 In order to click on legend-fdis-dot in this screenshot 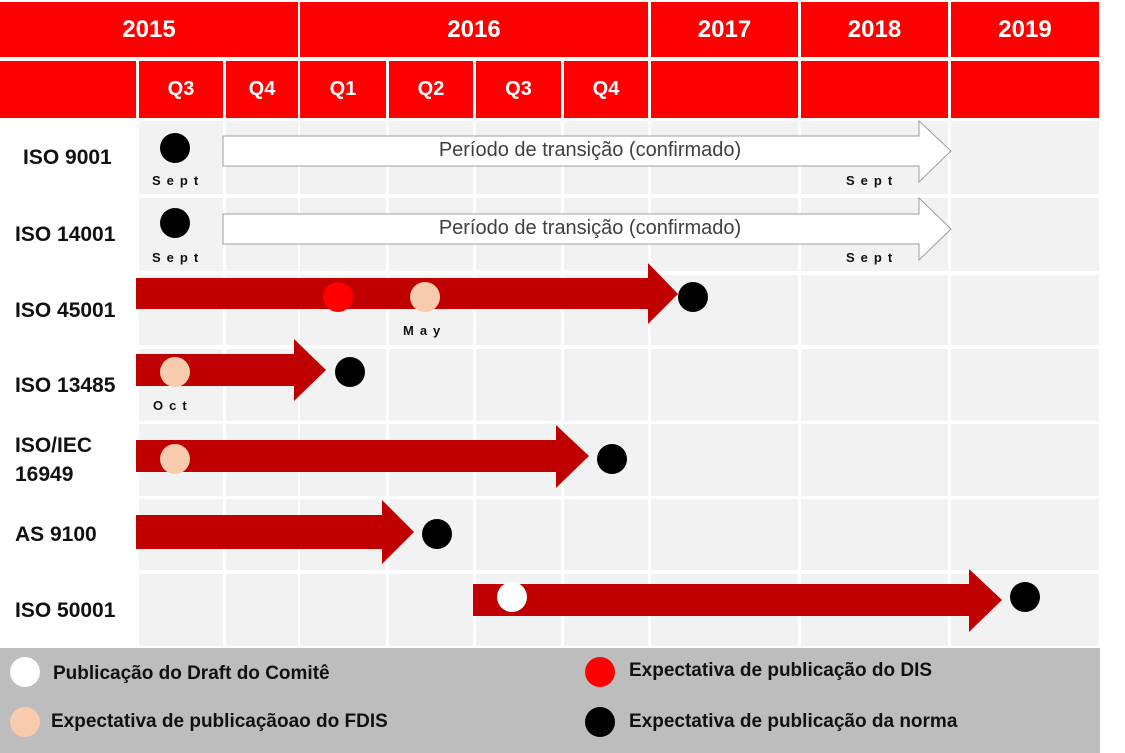, I will do `click(25, 722)`.